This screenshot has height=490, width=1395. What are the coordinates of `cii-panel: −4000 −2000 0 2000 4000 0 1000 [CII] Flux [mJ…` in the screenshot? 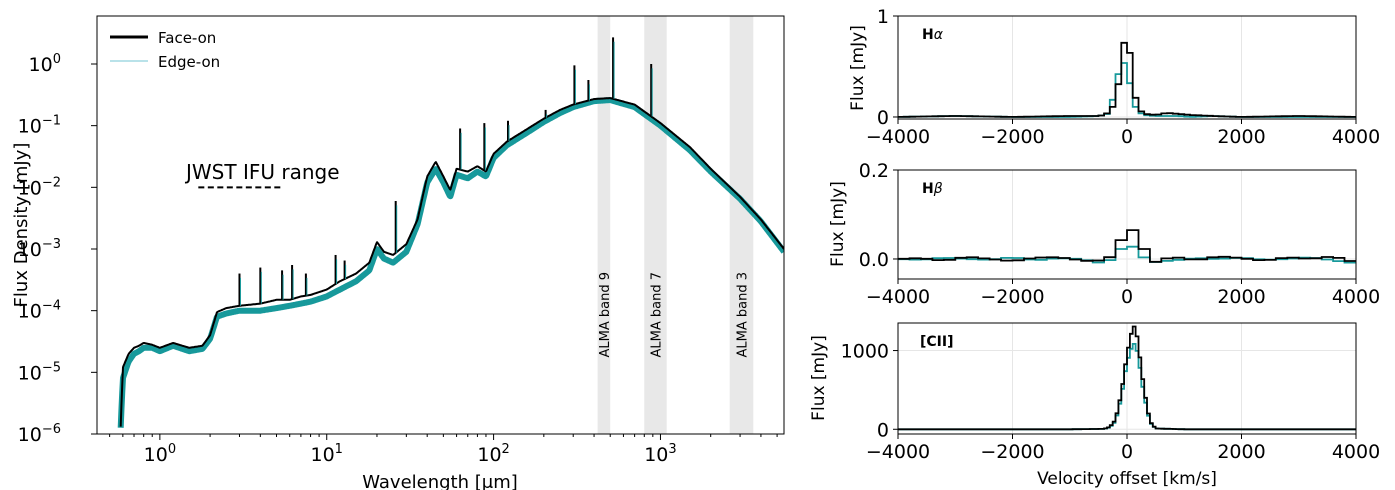 It's located at (1094, 405).